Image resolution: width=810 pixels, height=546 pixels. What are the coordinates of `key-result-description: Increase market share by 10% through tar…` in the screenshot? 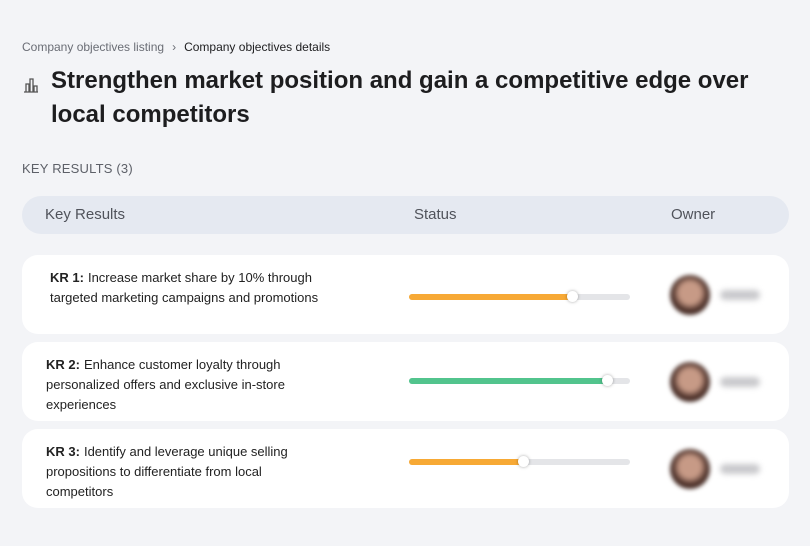 It's located at (184, 287).